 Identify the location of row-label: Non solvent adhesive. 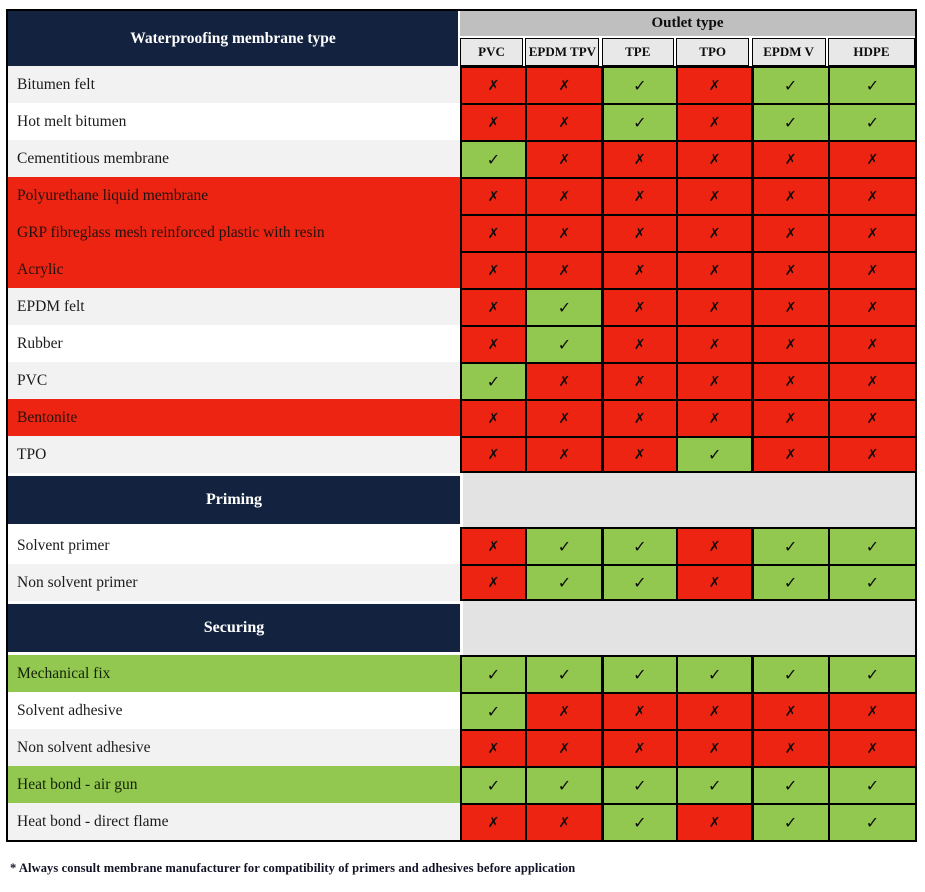
(234, 747).